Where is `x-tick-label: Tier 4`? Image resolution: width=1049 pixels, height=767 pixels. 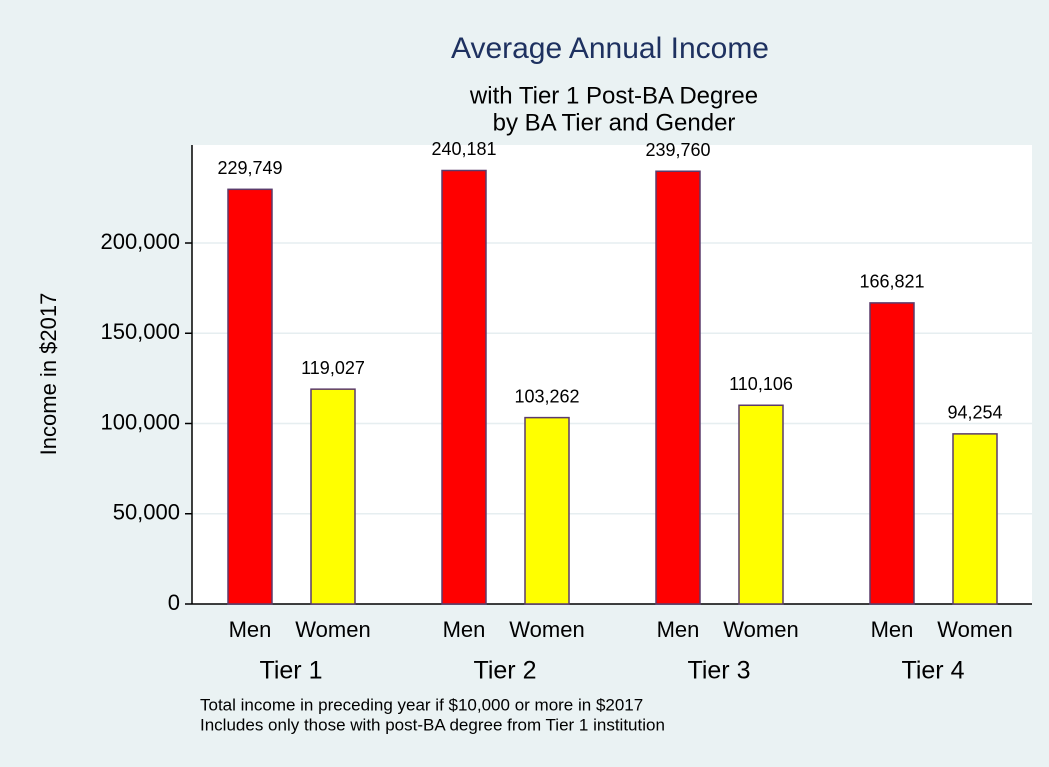 x-tick-label: Tier 4 is located at coordinates (933, 671).